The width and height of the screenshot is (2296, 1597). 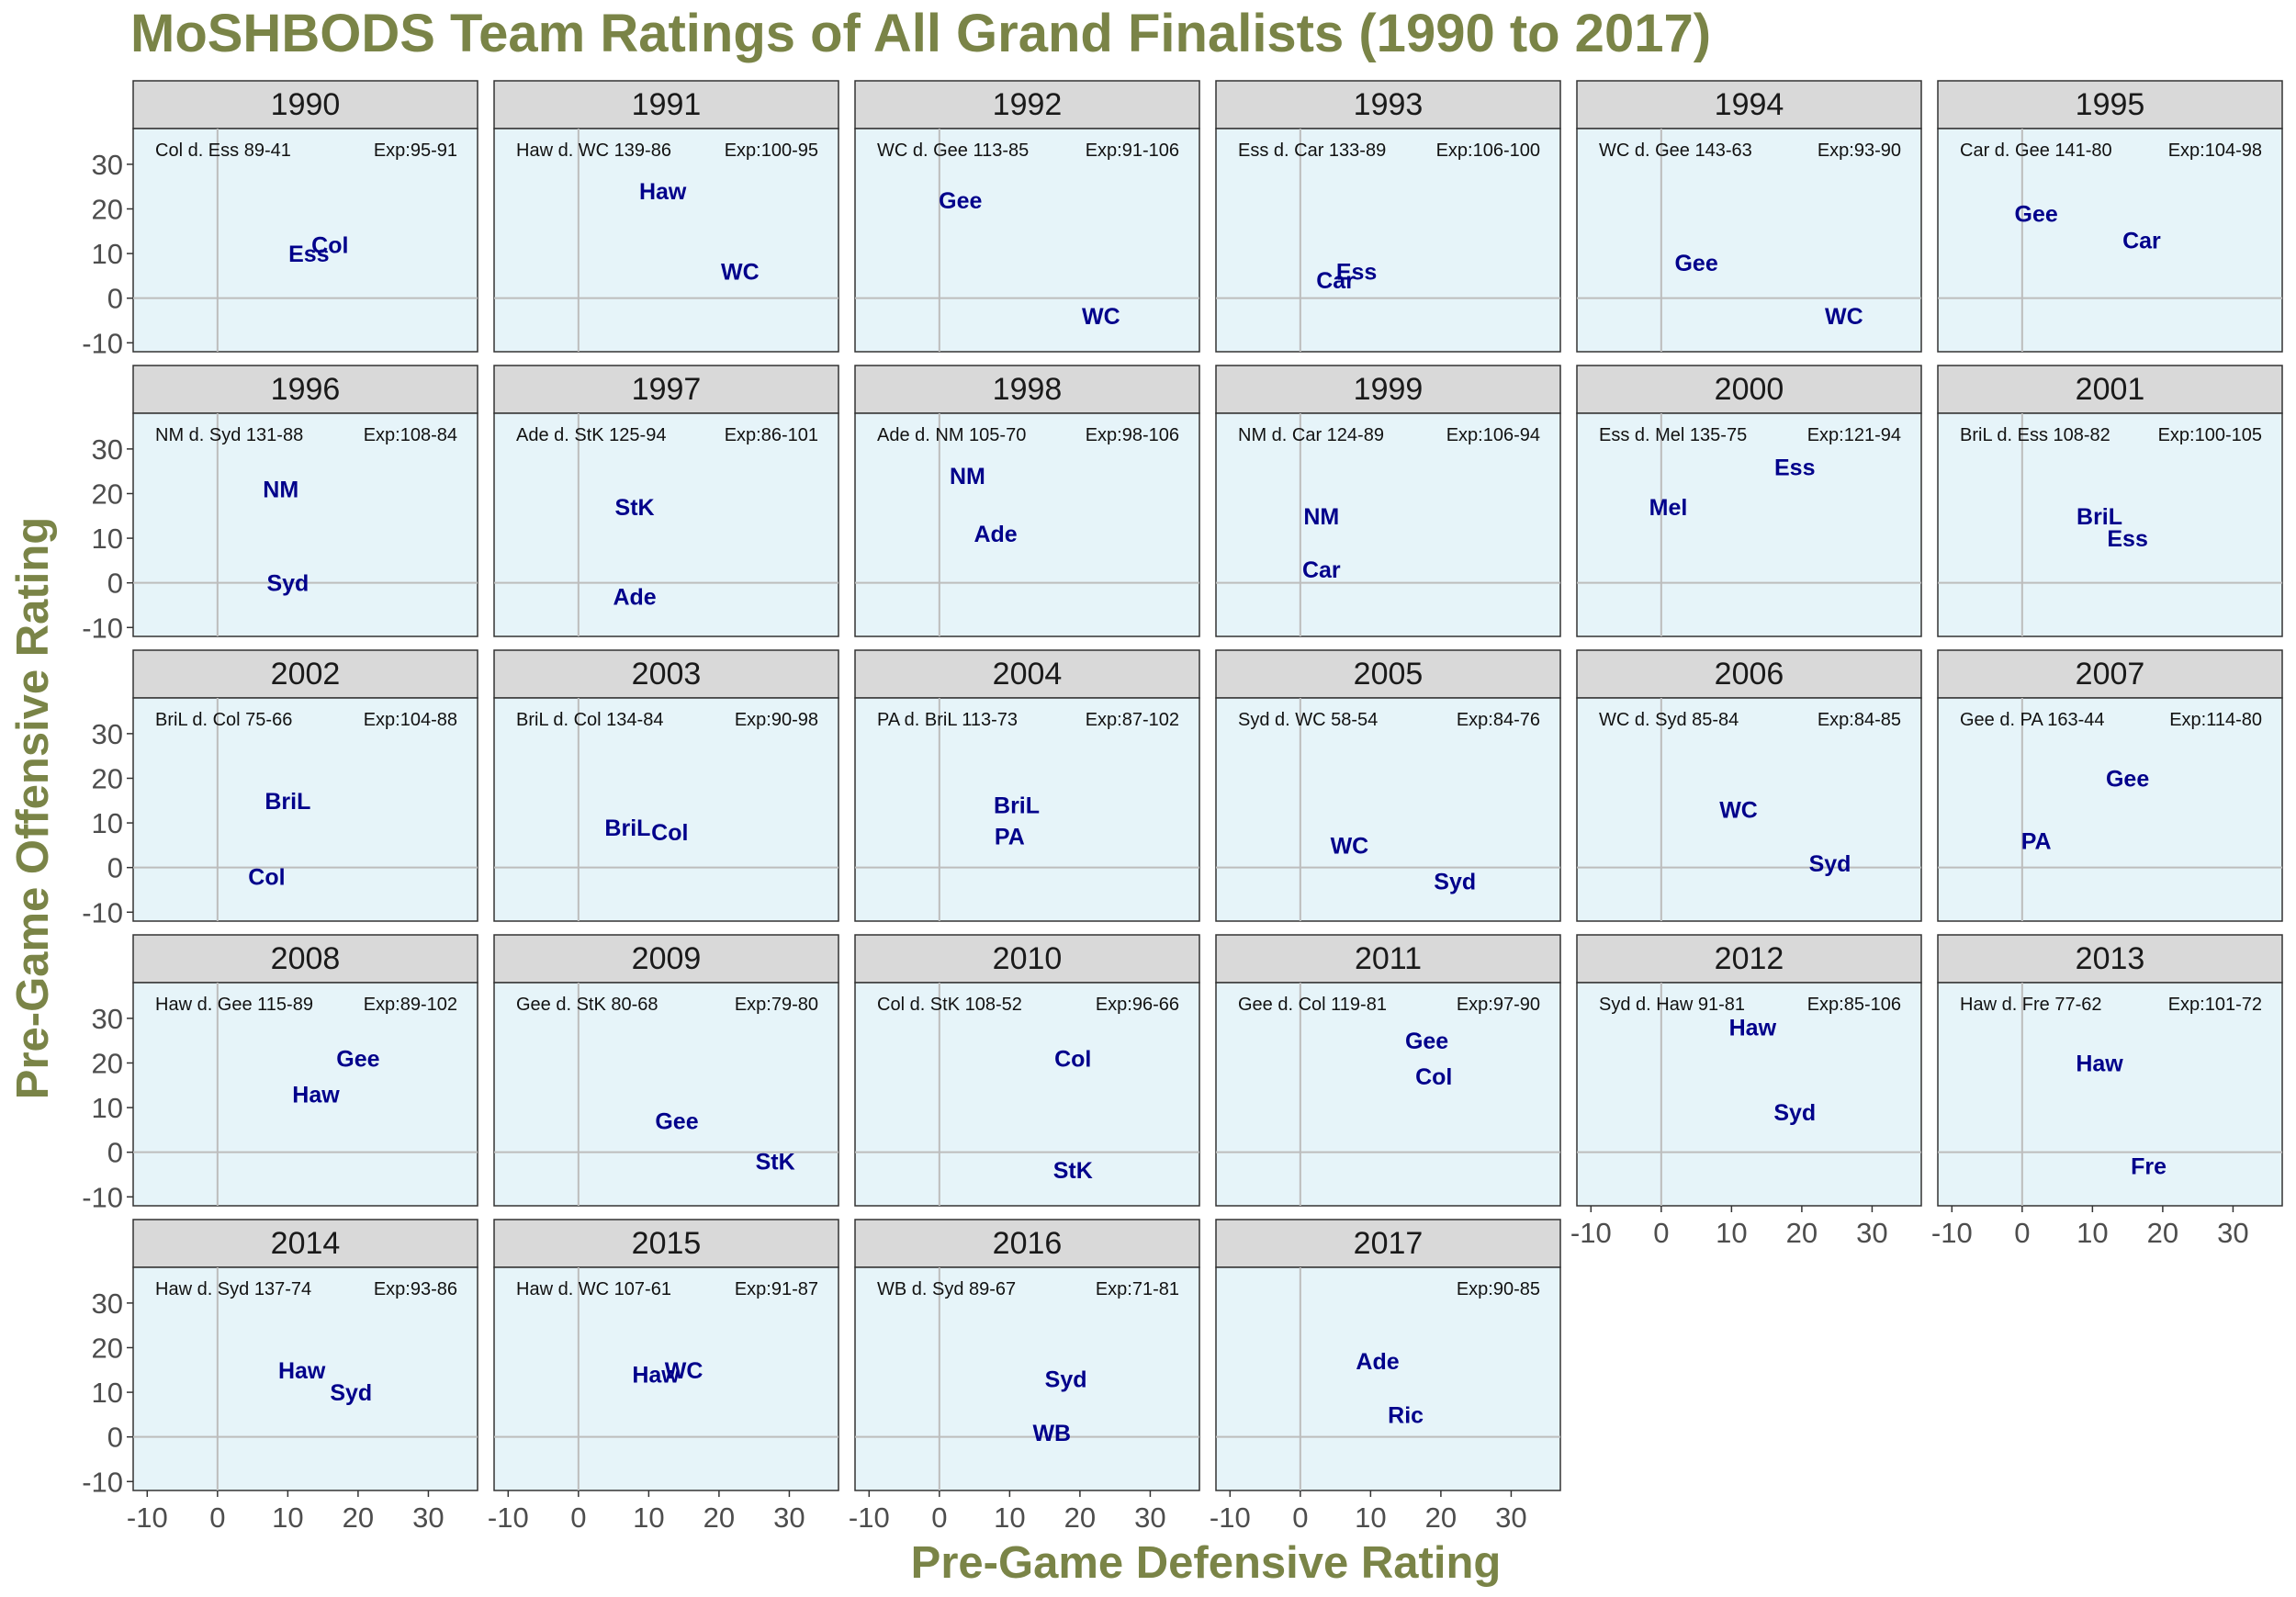 I want to click on result-annotation: WC d. Syd 85-84, so click(x=1669, y=720).